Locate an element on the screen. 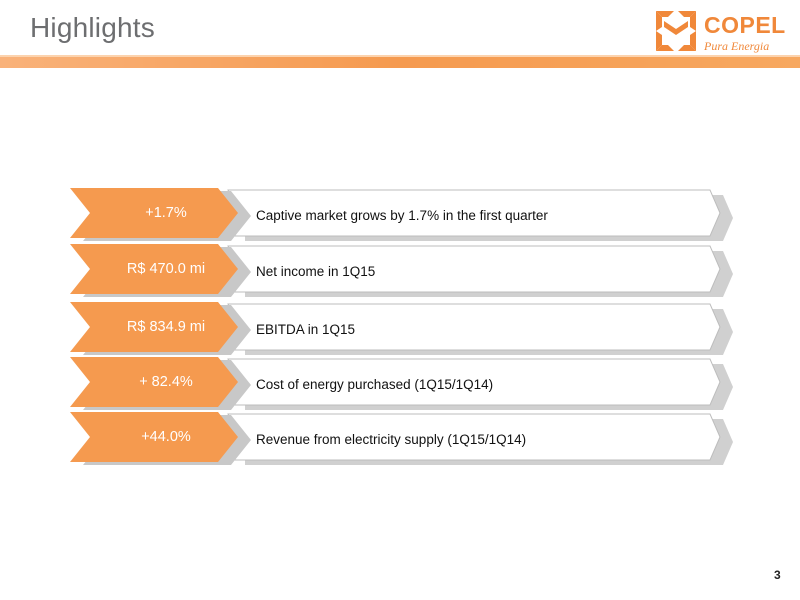 The image size is (800, 600). highlight-description: Cost of energy purchased (1Q15/1Q14) is located at coordinates (375, 384).